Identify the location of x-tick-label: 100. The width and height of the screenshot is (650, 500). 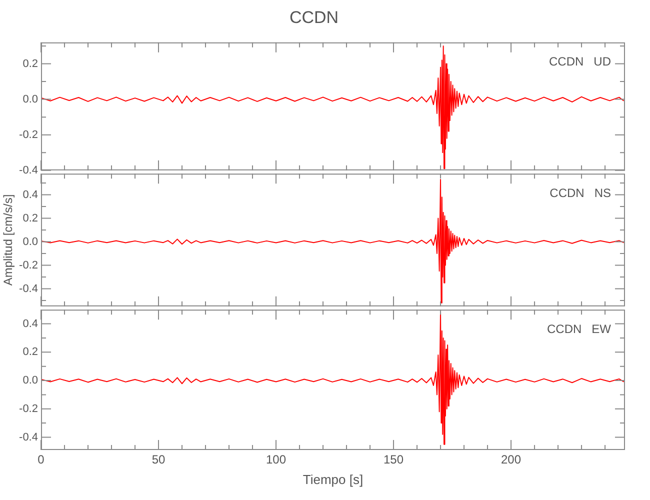
(276, 459).